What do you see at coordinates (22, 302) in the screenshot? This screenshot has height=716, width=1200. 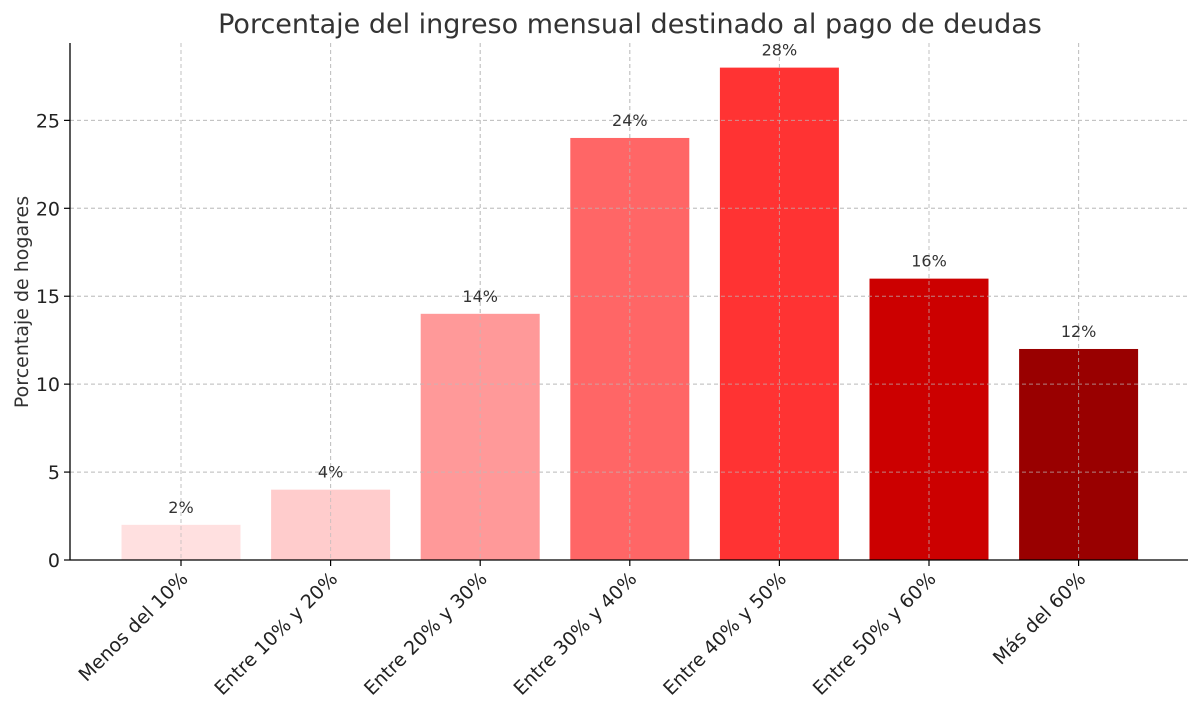 I see `y-axis-label: Porcentaje de hogares` at bounding box center [22, 302].